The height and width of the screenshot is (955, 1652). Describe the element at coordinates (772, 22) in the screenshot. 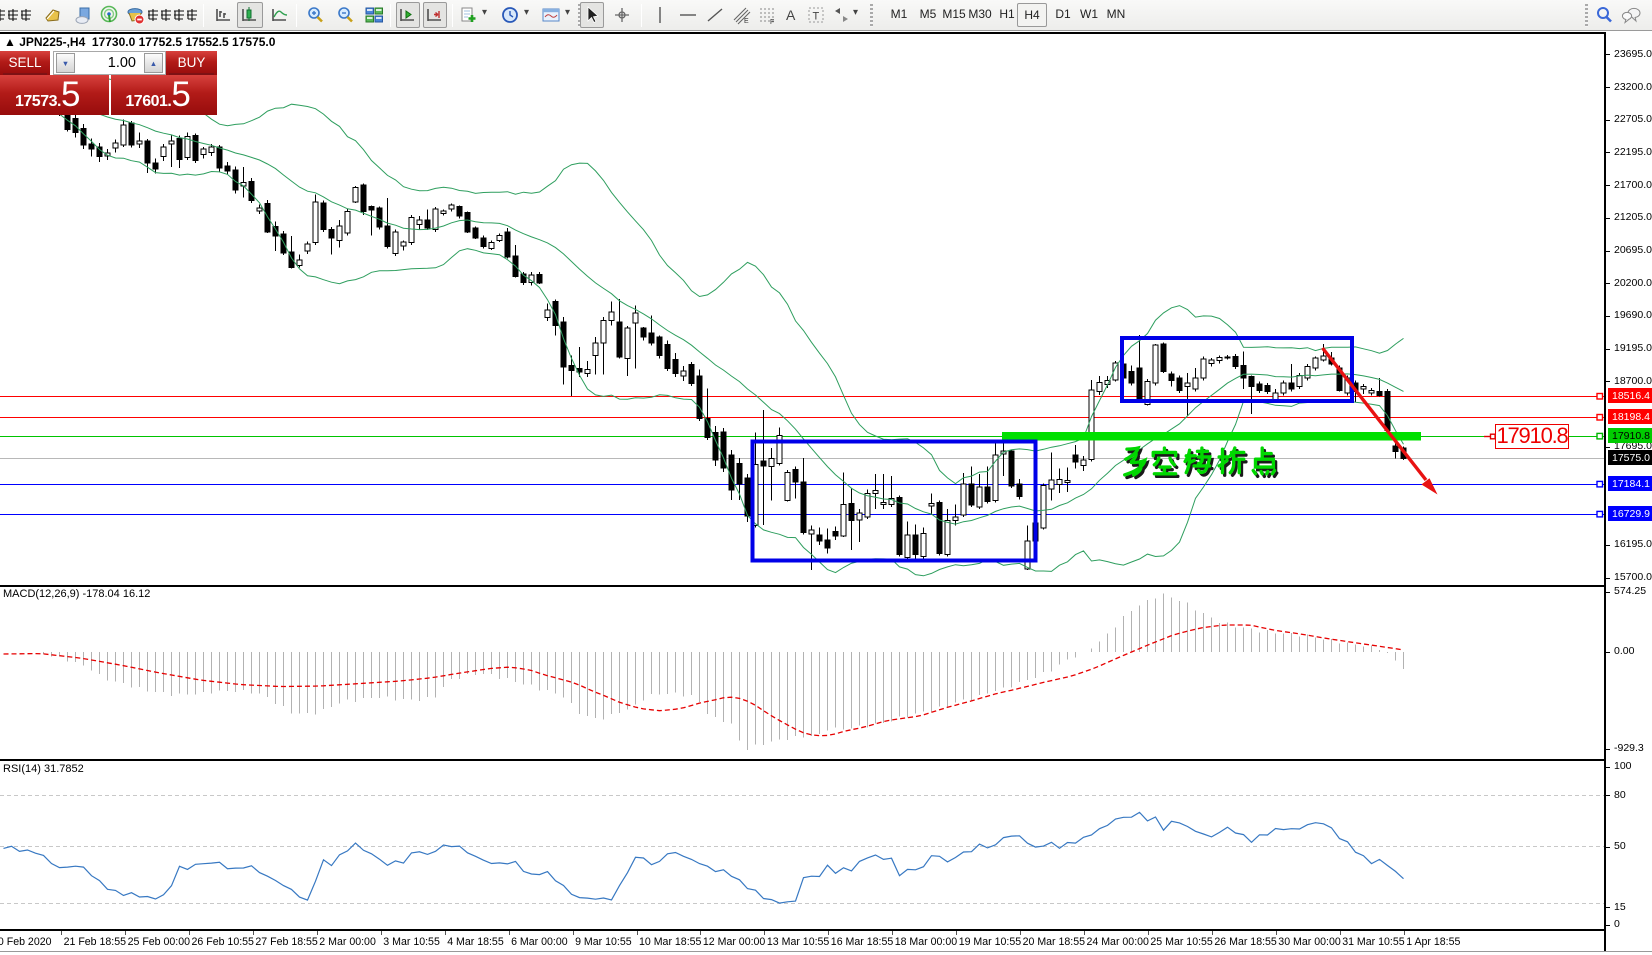

I see `svg-text: F` at that location.